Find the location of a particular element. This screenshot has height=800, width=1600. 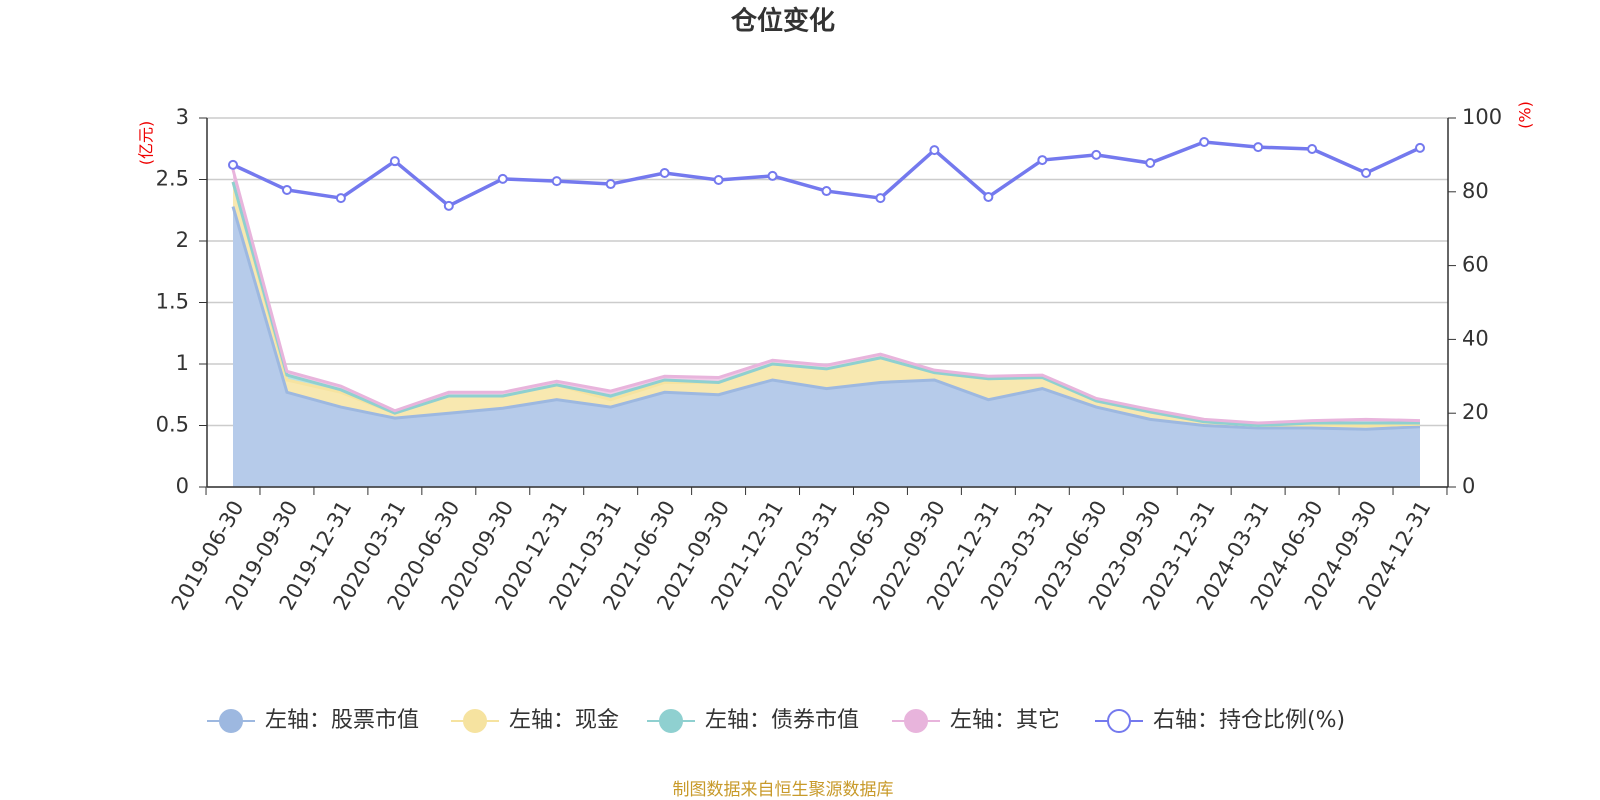

y-tick-label: 0 is located at coordinates (182, 486).